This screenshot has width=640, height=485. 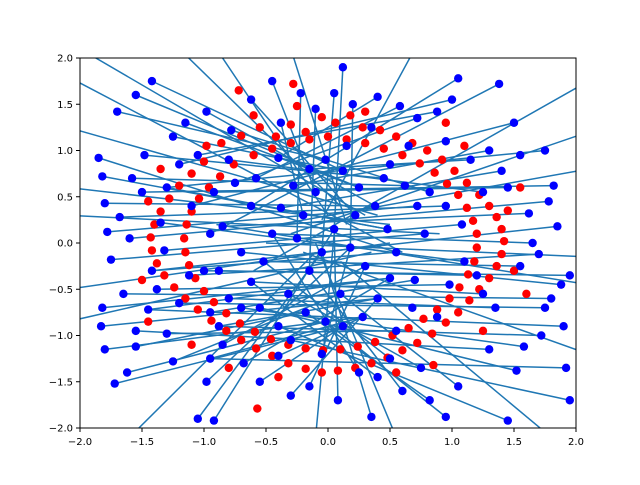 What do you see at coordinates (576, 442) in the screenshot?
I see `x-tick-label: 2.0` at bounding box center [576, 442].